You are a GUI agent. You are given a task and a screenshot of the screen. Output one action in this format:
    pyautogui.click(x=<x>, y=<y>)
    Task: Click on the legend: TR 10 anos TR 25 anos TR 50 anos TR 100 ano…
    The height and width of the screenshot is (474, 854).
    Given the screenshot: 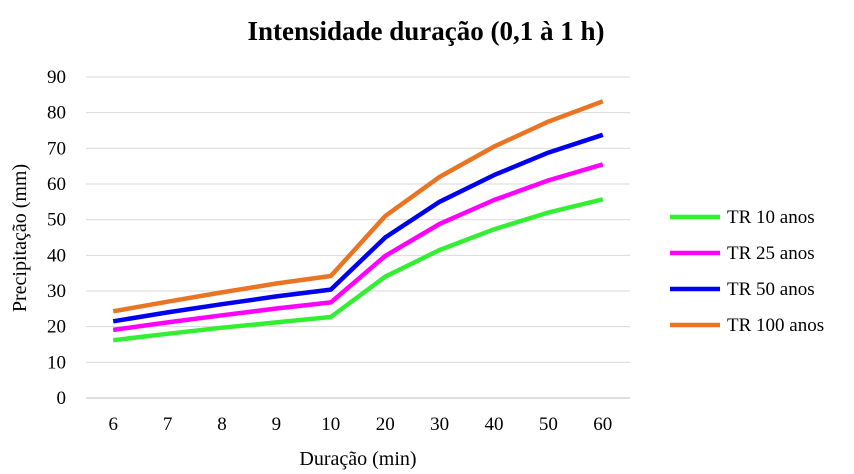 What is the action you would take?
    pyautogui.click(x=747, y=271)
    